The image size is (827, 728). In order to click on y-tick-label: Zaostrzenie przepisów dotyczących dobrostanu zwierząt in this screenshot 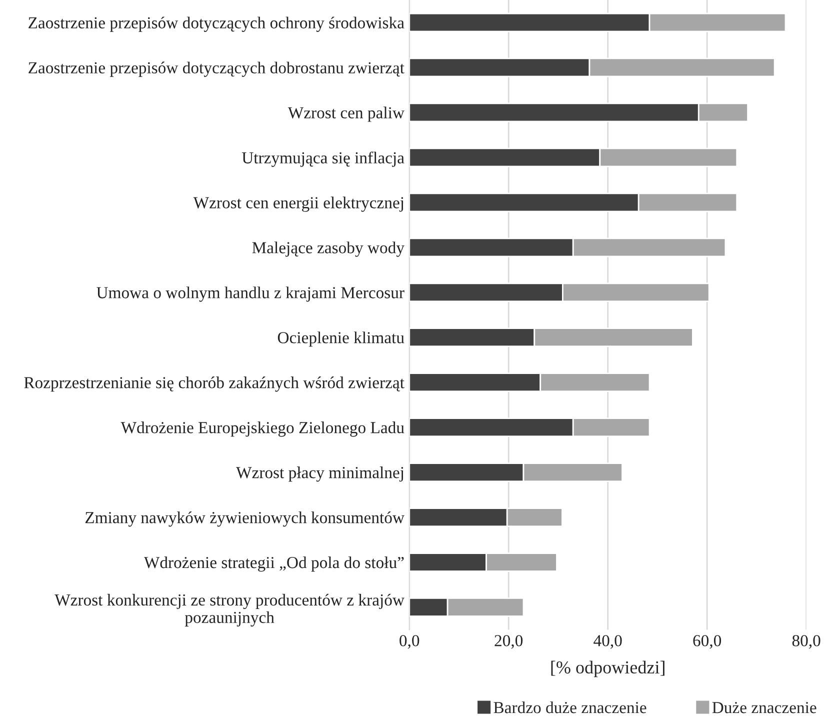, I will do `click(216, 69)`.